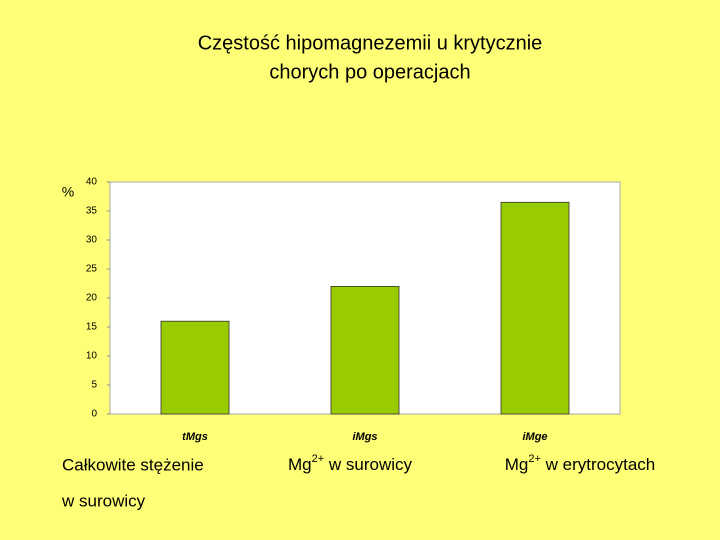 The width and height of the screenshot is (720, 540). Describe the element at coordinates (68, 192) in the screenshot. I see `y-axis-label: %` at that location.